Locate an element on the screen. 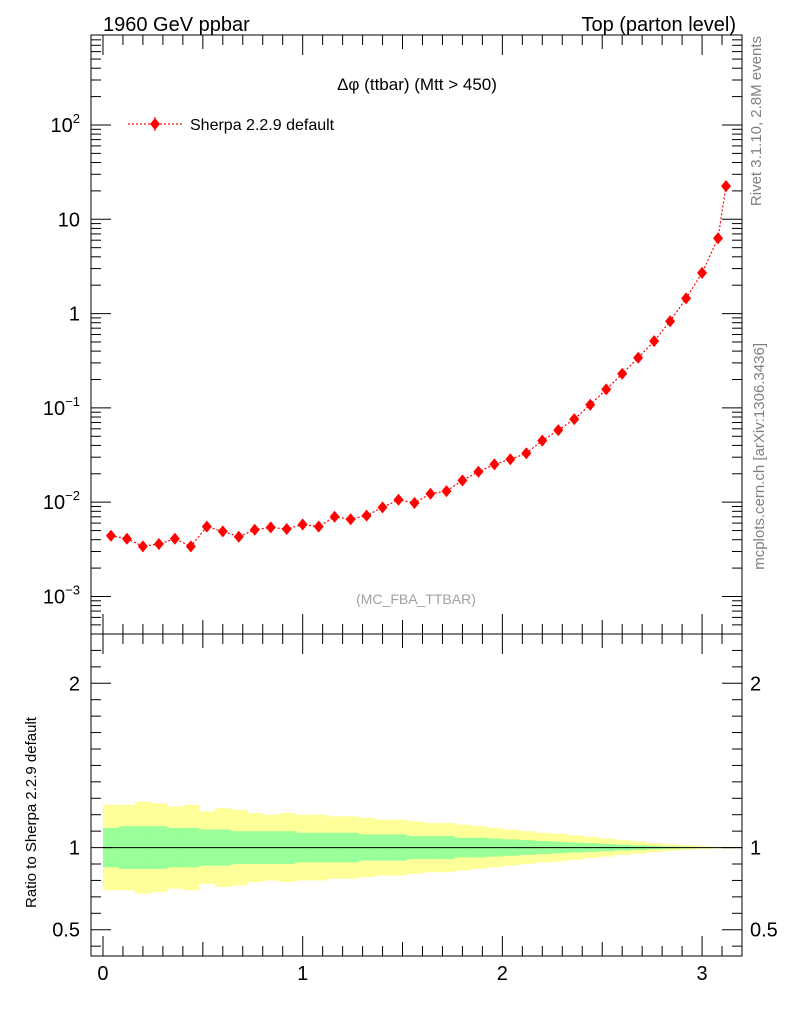 The width and height of the screenshot is (786, 1024). y-tick-label: 10² is located at coordinates (65, 124).